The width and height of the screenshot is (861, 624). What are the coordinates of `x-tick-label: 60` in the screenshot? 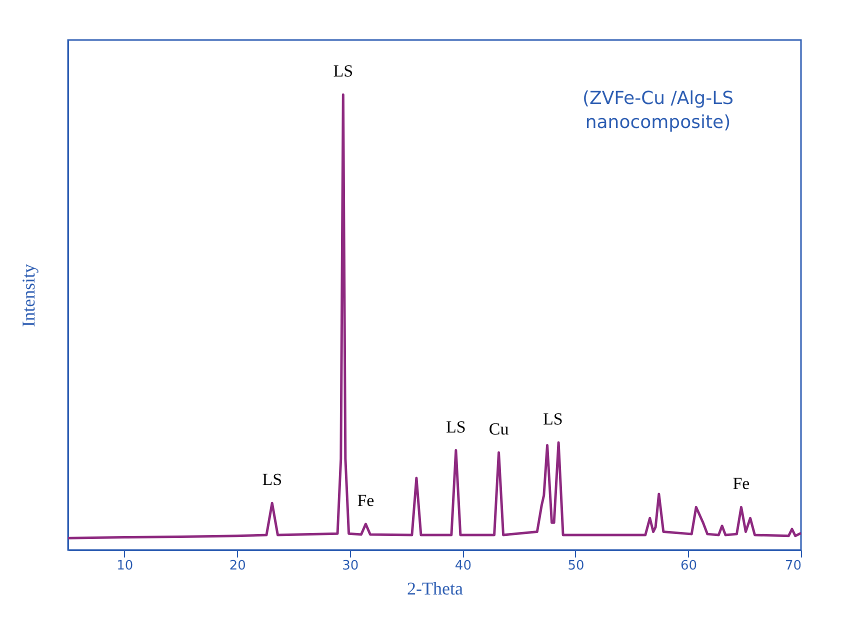 It's located at (689, 566).